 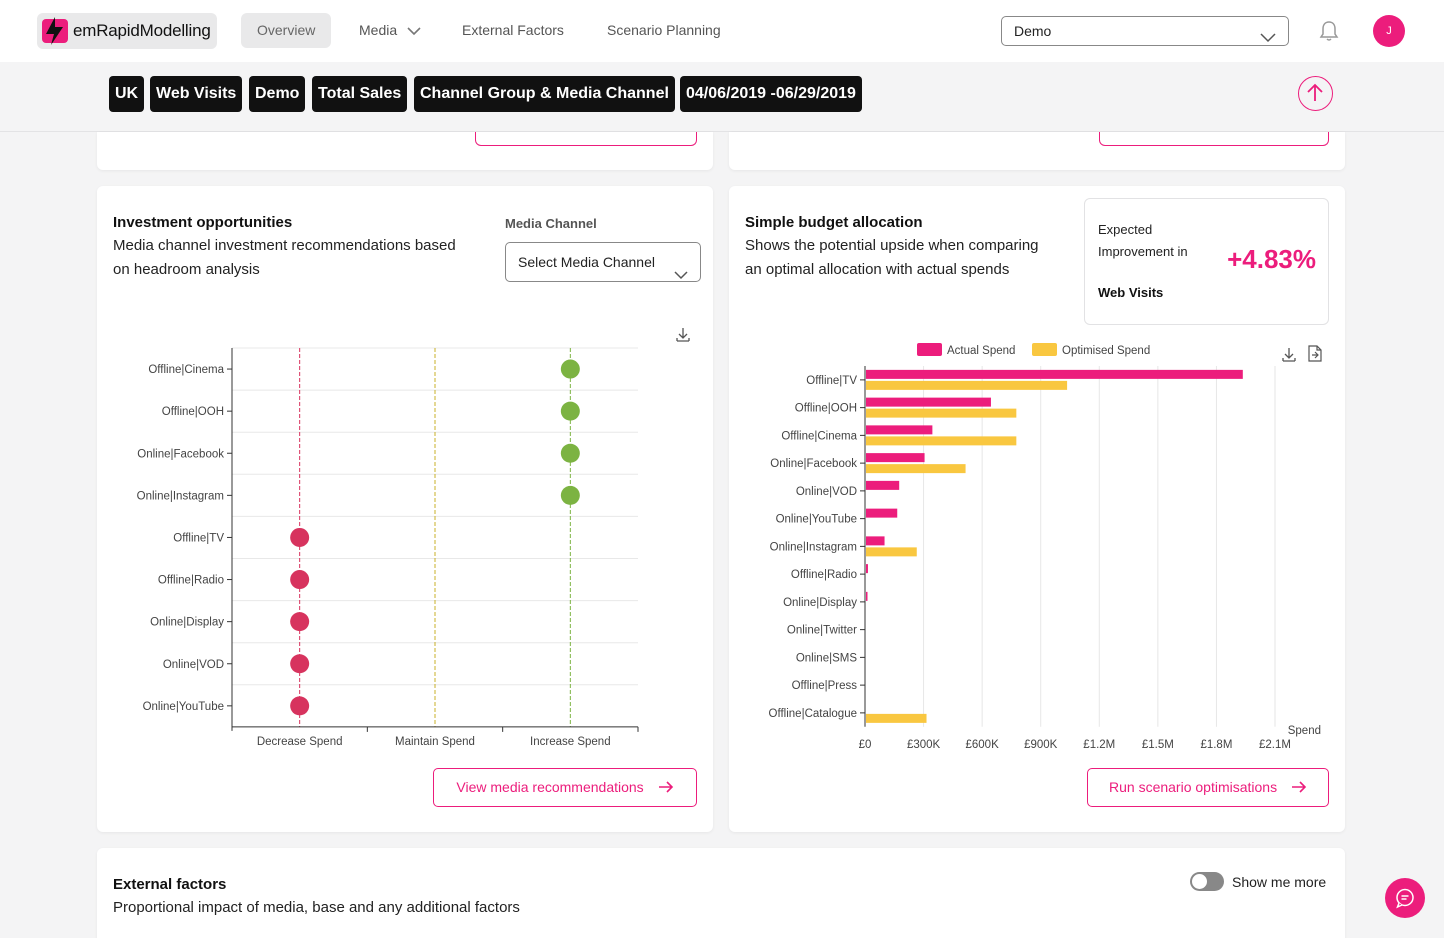 I want to click on chat-icon, so click(x=1405, y=898).